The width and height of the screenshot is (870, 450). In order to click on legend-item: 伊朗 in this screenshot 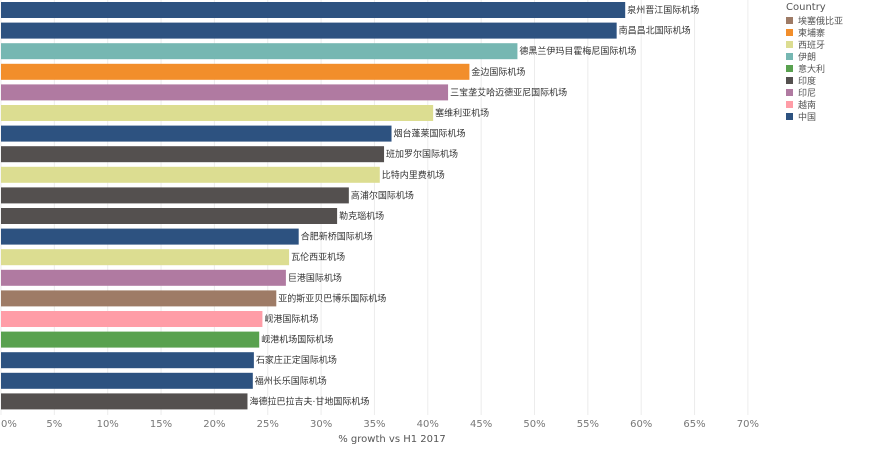, I will do `click(827, 56)`.